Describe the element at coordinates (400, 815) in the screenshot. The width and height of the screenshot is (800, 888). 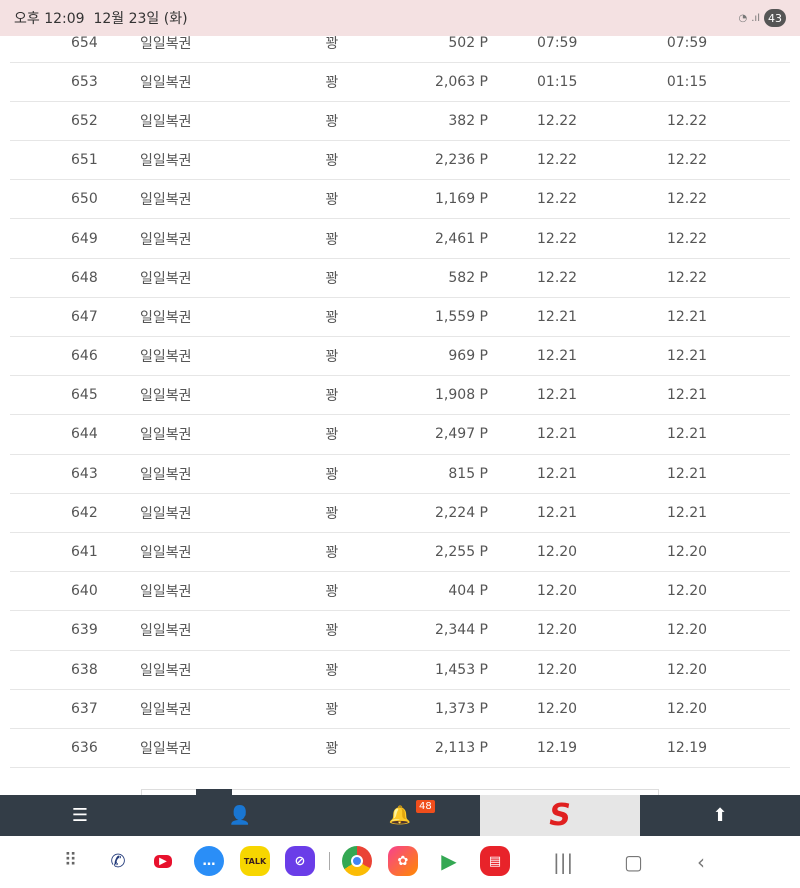
I see `notifications-button: 🔔 48` at that location.